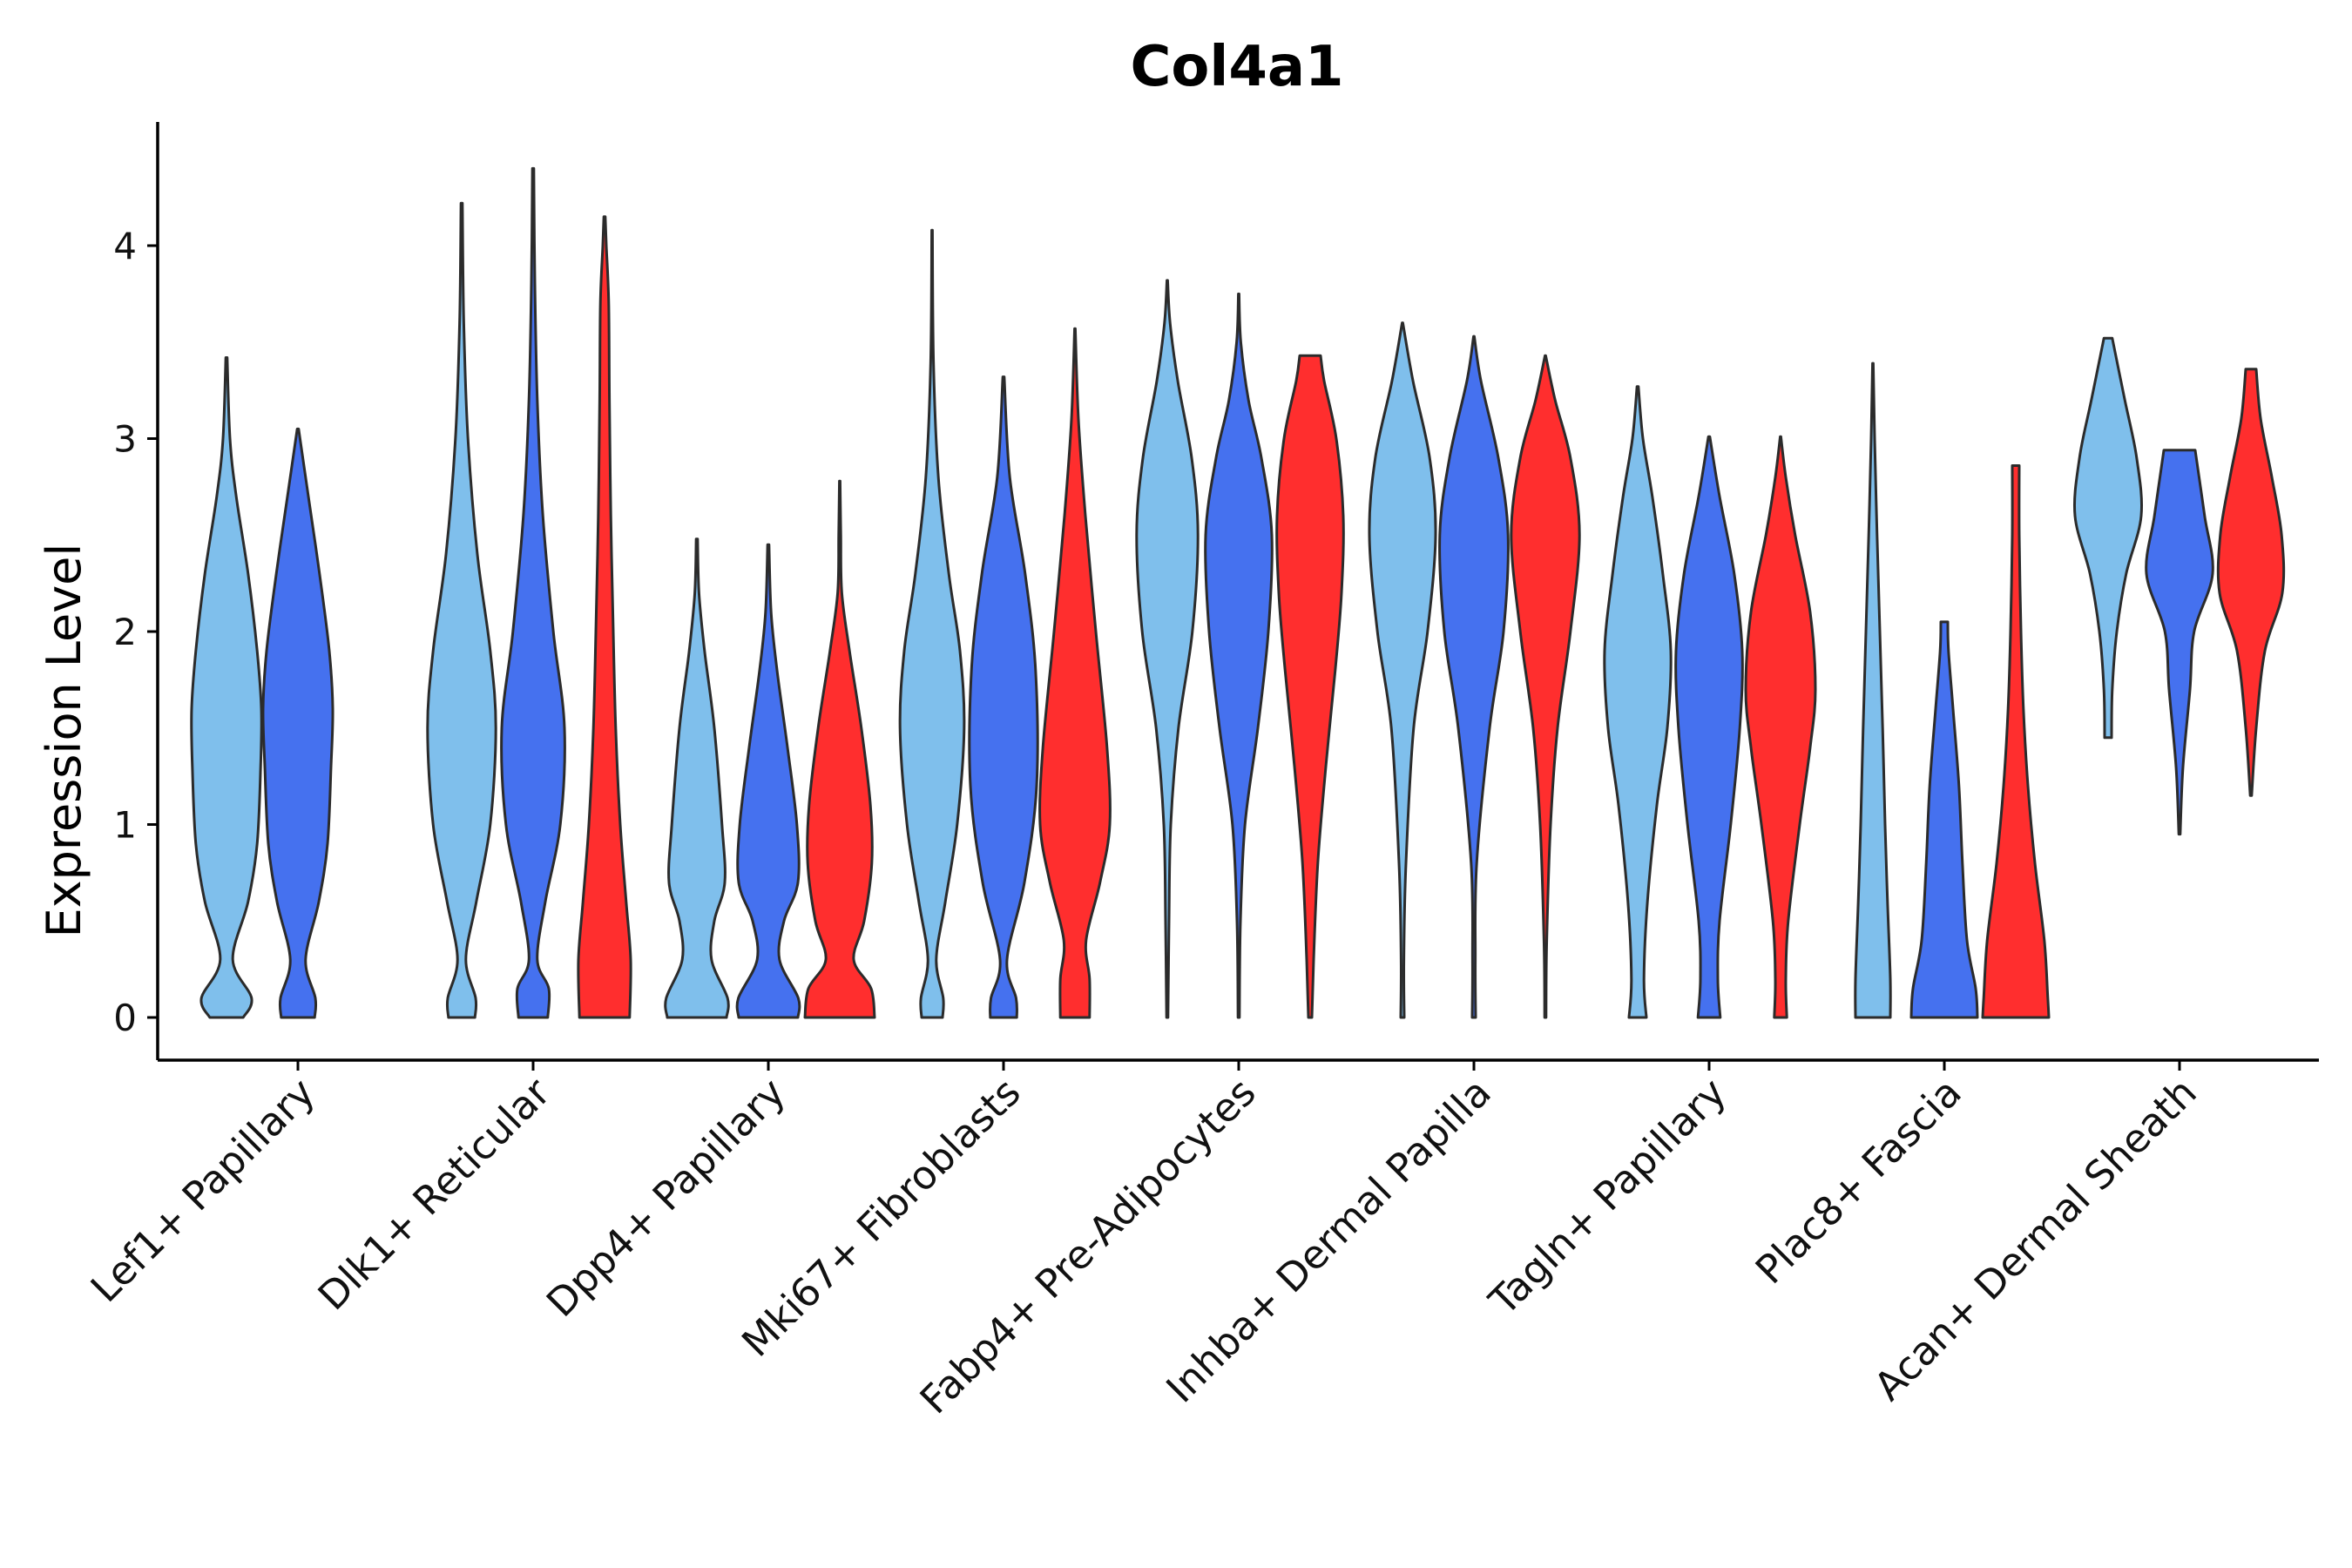 This screenshot has height=1568, width=2352. Describe the element at coordinates (1607, 1196) in the screenshot. I see `x-tick-label: Tagln+ Papillary` at that location.